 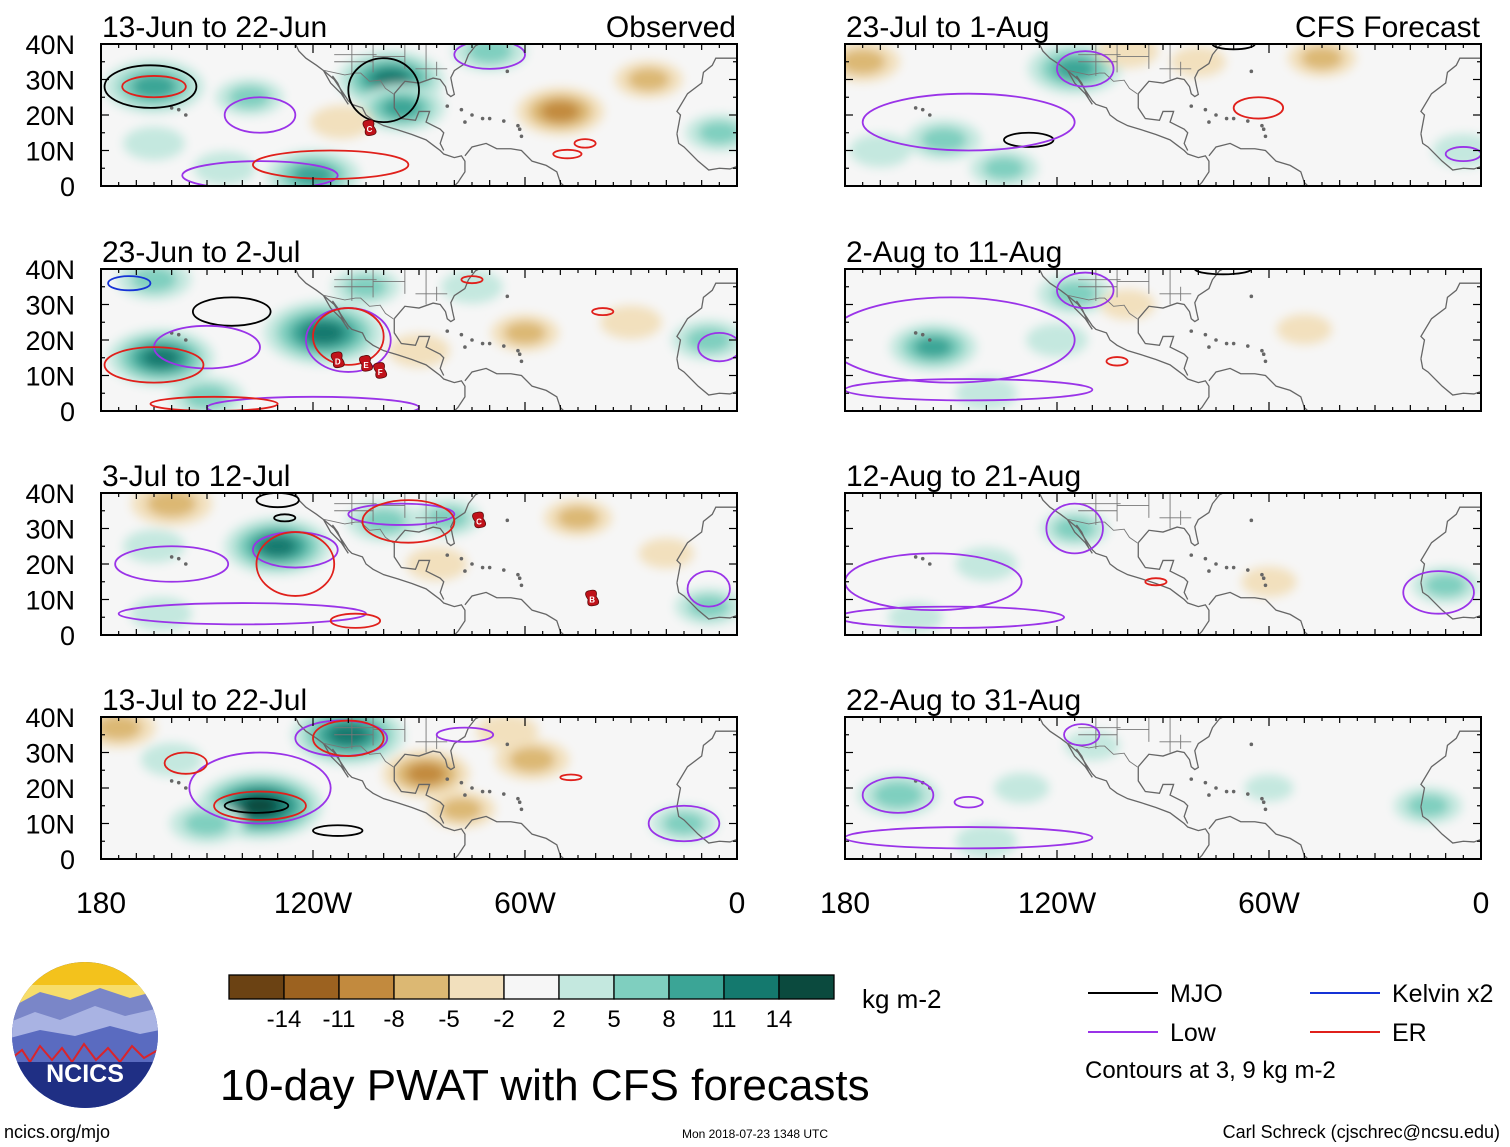 What do you see at coordinates (503, 1019) in the screenshot?
I see `colorbar-tick-label: -2` at bounding box center [503, 1019].